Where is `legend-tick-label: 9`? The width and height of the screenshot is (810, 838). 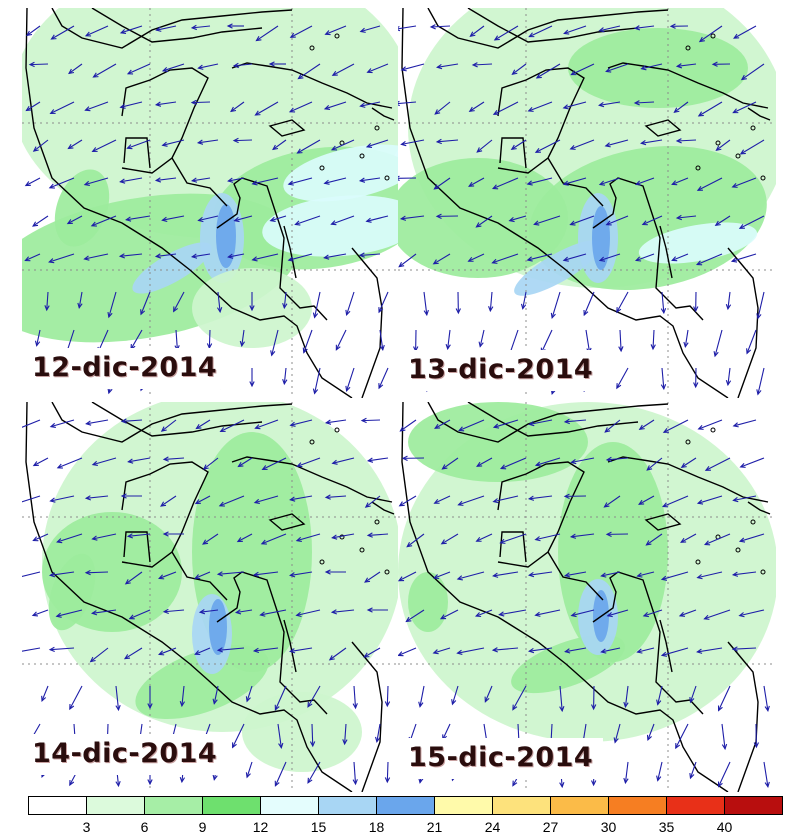 legend-tick-label: 9 is located at coordinates (203, 827).